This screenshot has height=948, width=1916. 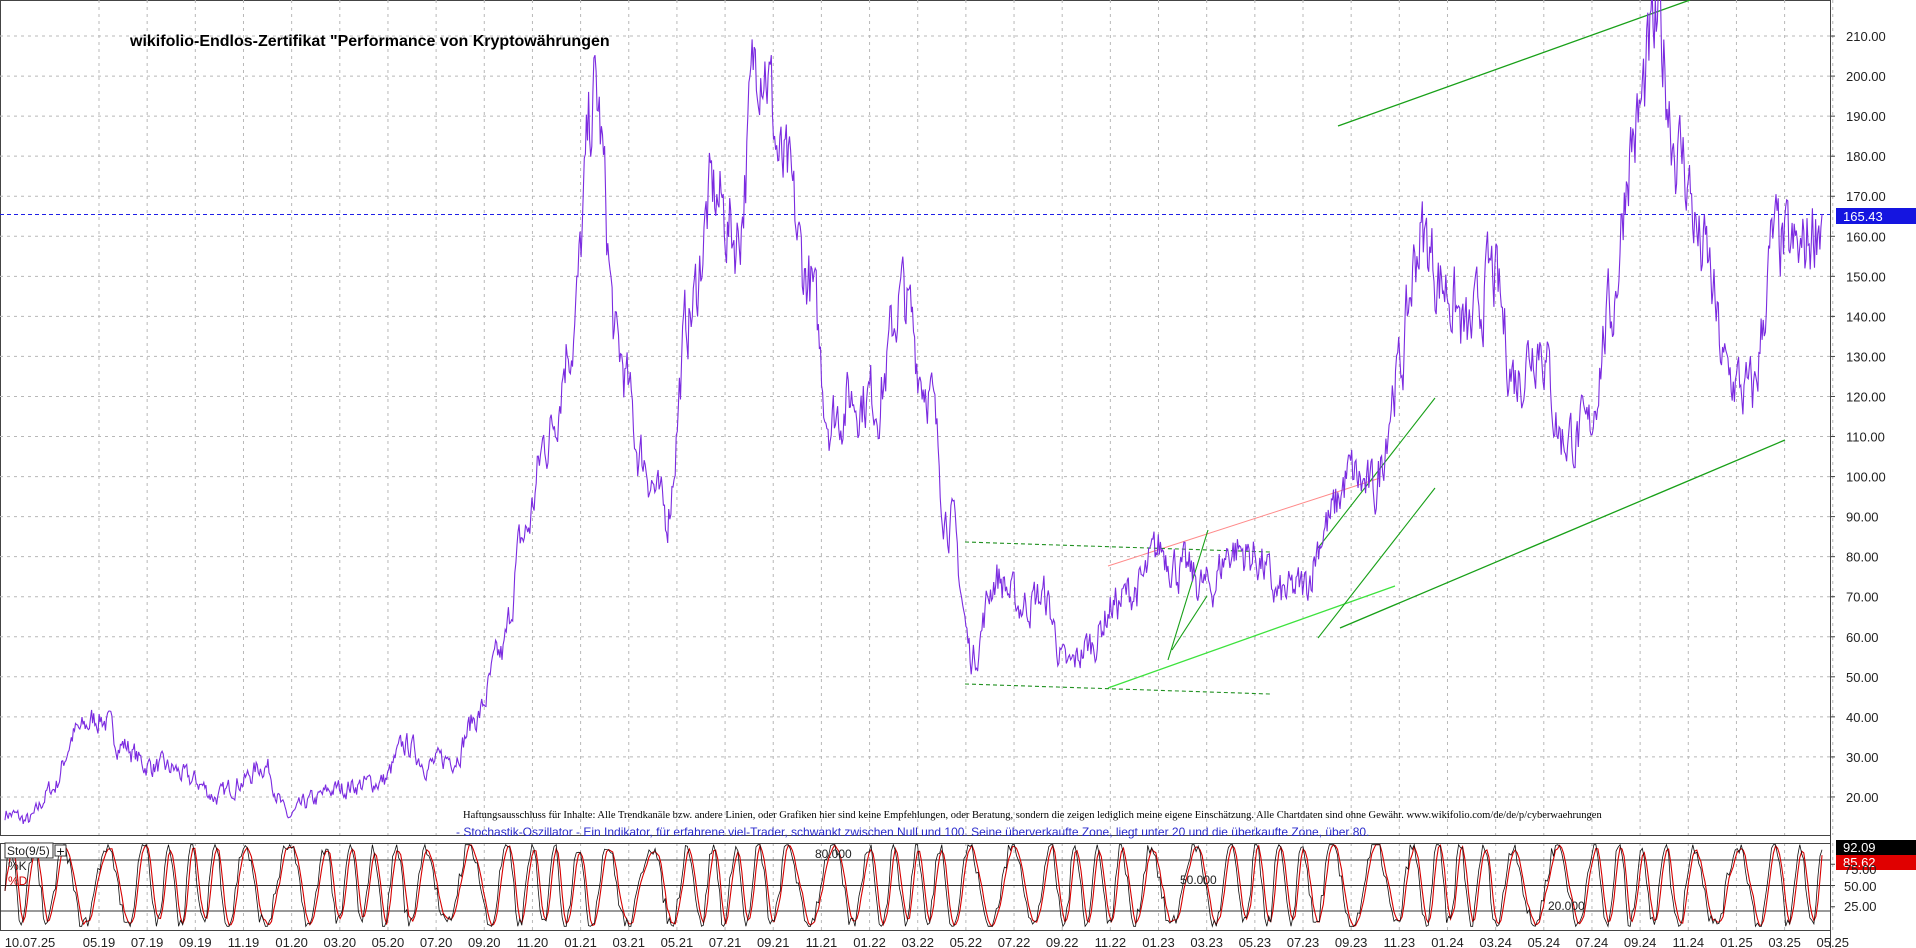 I want to click on stochastic-settings-icon, so click(x=60, y=850).